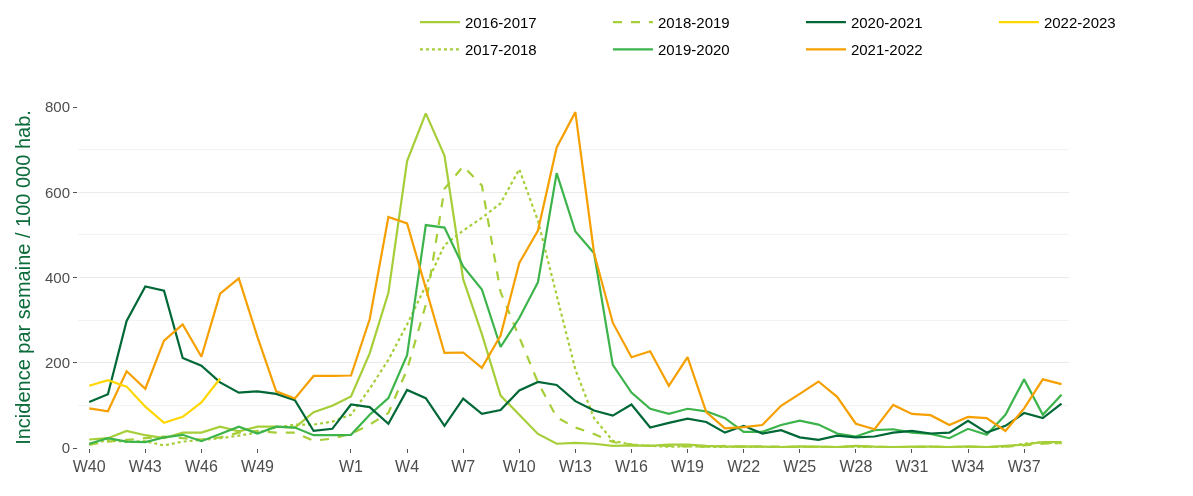 This screenshot has width=1193, height=496. What do you see at coordinates (57, 192) in the screenshot?
I see `y-tick-label: 600` at bounding box center [57, 192].